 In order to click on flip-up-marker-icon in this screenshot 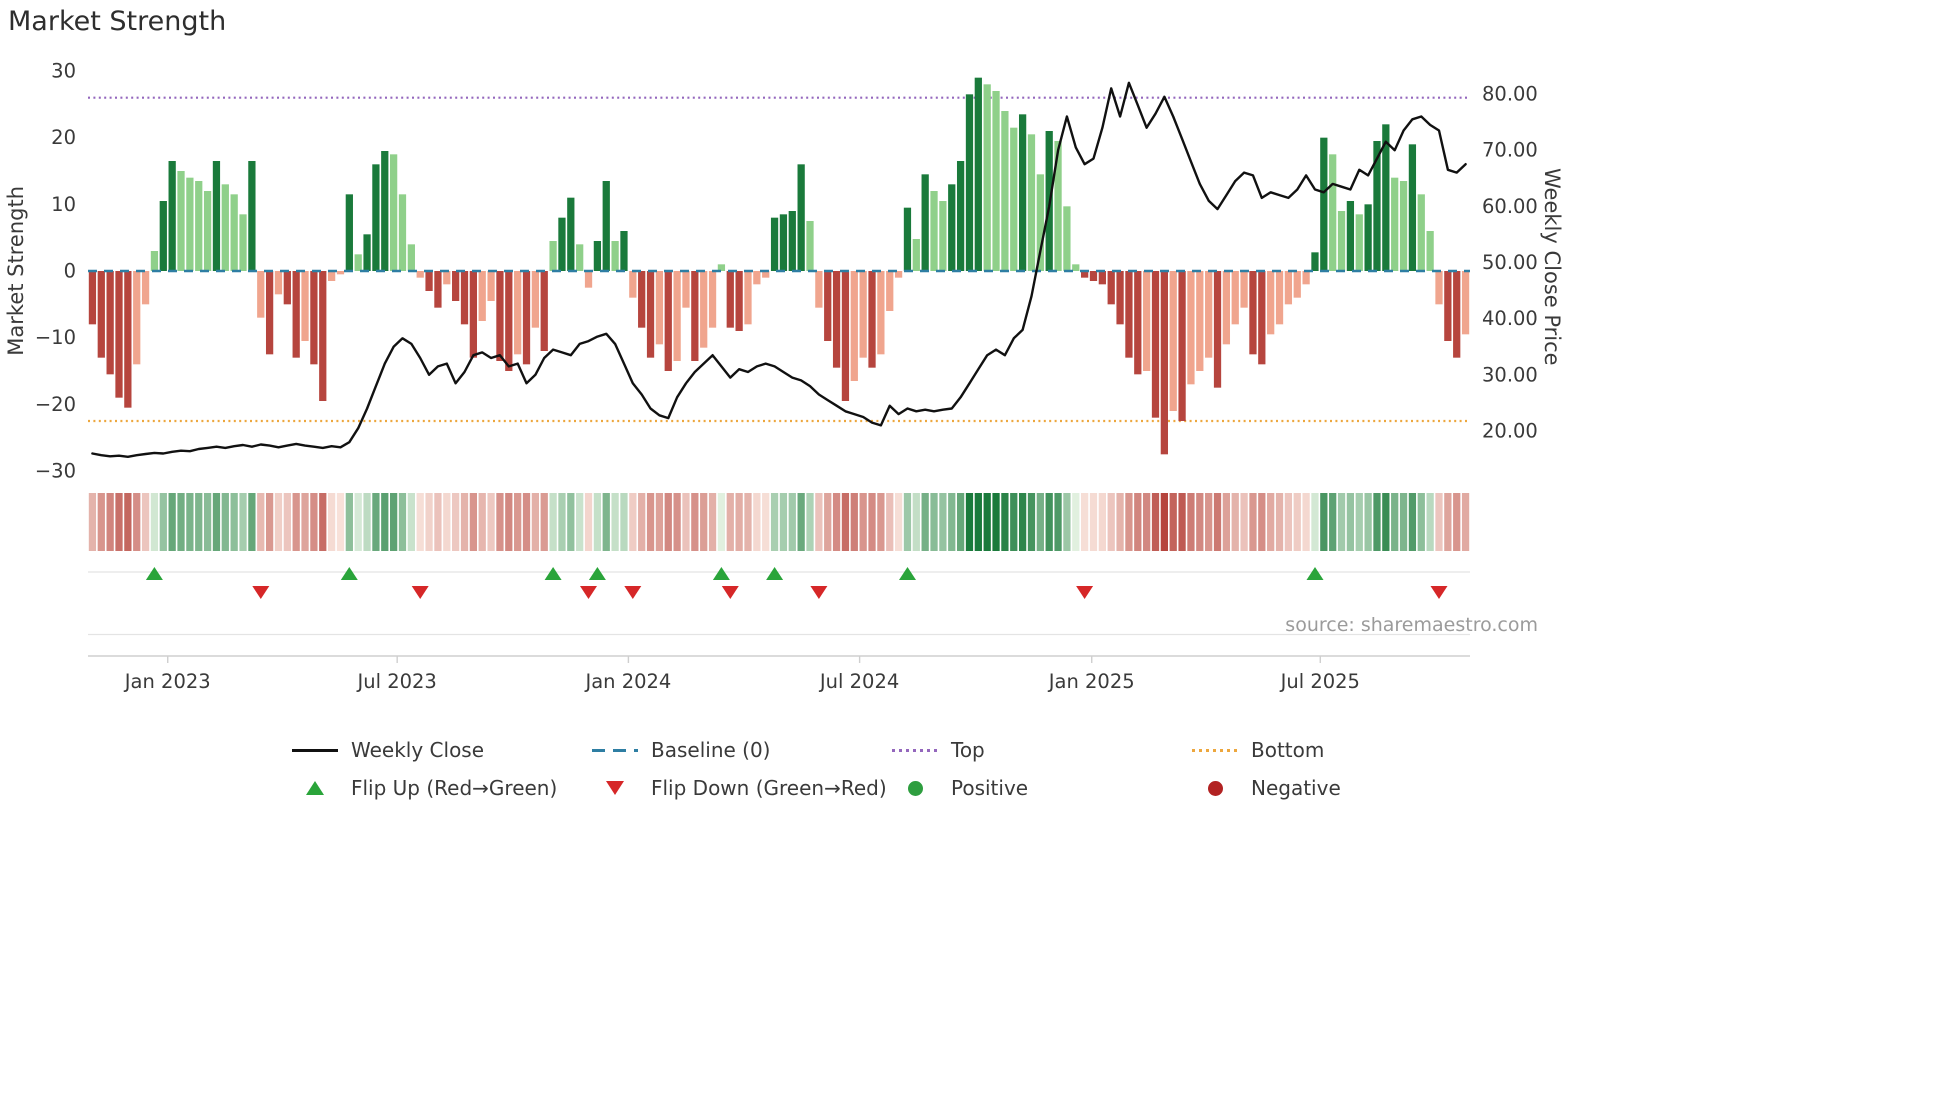, I will do `click(907, 573)`.